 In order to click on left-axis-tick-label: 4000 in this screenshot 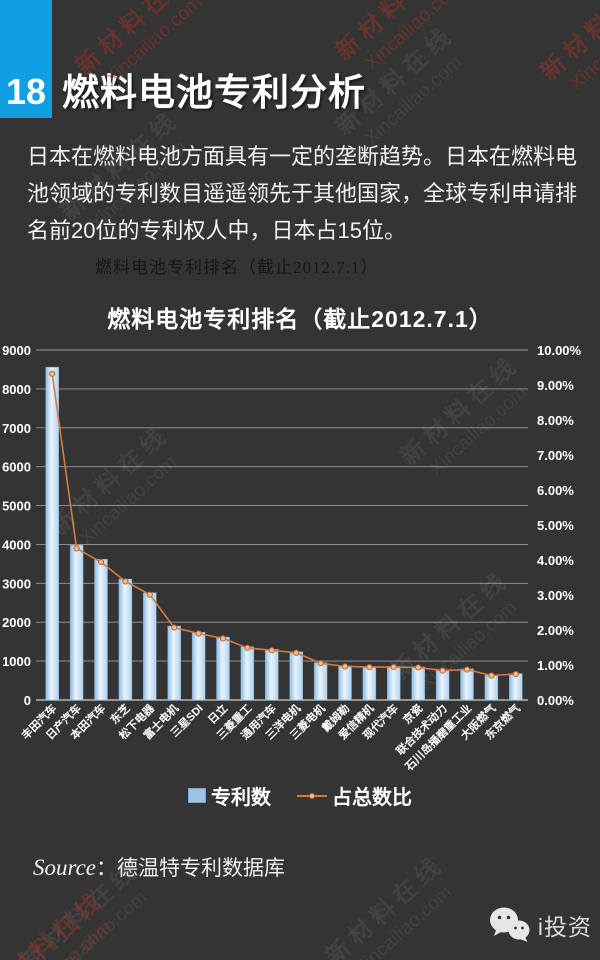, I will do `click(16, 544)`.